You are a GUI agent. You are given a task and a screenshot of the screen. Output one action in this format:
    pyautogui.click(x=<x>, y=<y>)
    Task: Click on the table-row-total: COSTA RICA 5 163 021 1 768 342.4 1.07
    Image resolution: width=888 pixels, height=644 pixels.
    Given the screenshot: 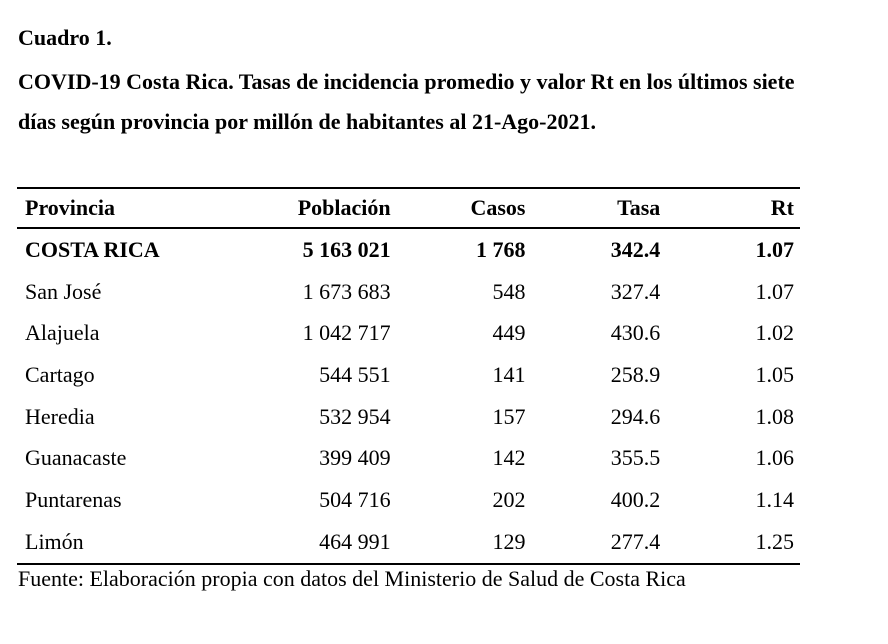 What is the action you would take?
    pyautogui.click(x=408, y=249)
    